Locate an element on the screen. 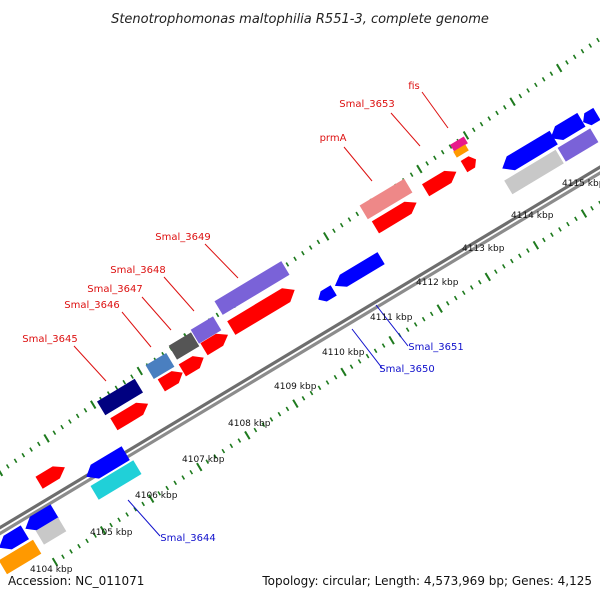 The width and height of the screenshot is (600, 600). gene-label: Smal_3646 is located at coordinates (91, 305).